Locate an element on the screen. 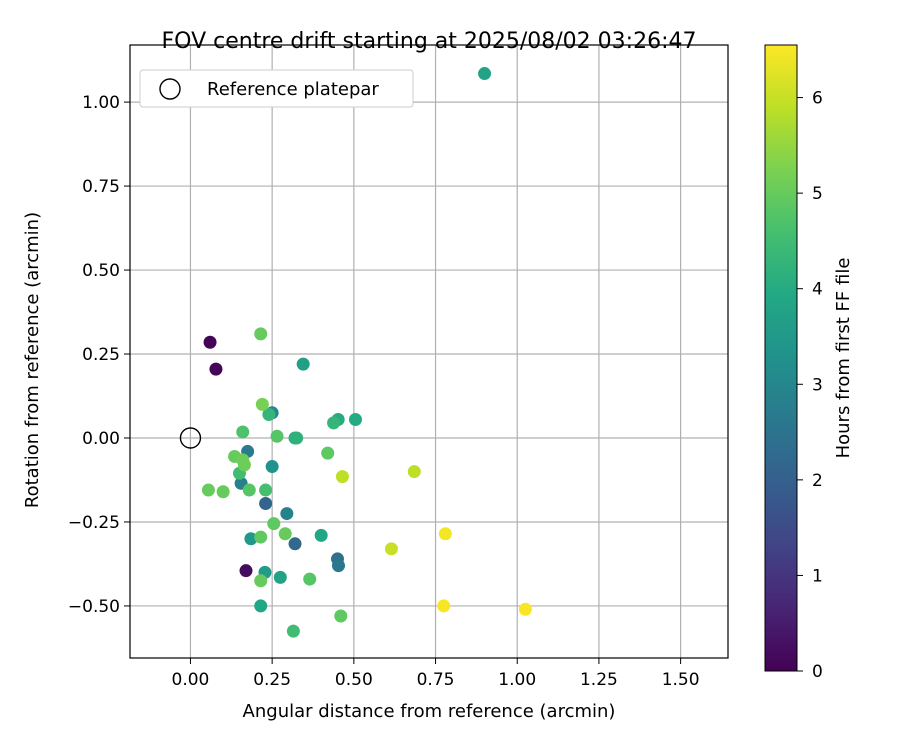  y-tick-label: 0.00 is located at coordinates (101, 439).